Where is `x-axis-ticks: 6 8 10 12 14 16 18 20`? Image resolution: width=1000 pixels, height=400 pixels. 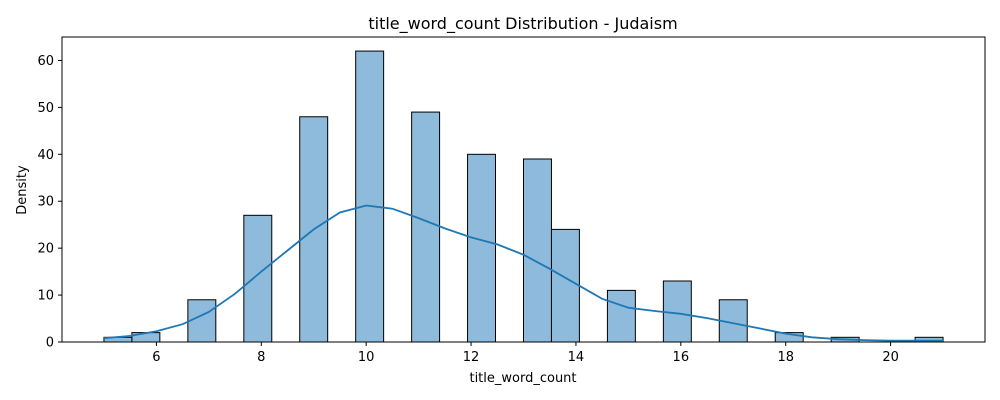
x-axis-ticks: 6 8 10 12 14 16 18 20 is located at coordinates (525, 353).